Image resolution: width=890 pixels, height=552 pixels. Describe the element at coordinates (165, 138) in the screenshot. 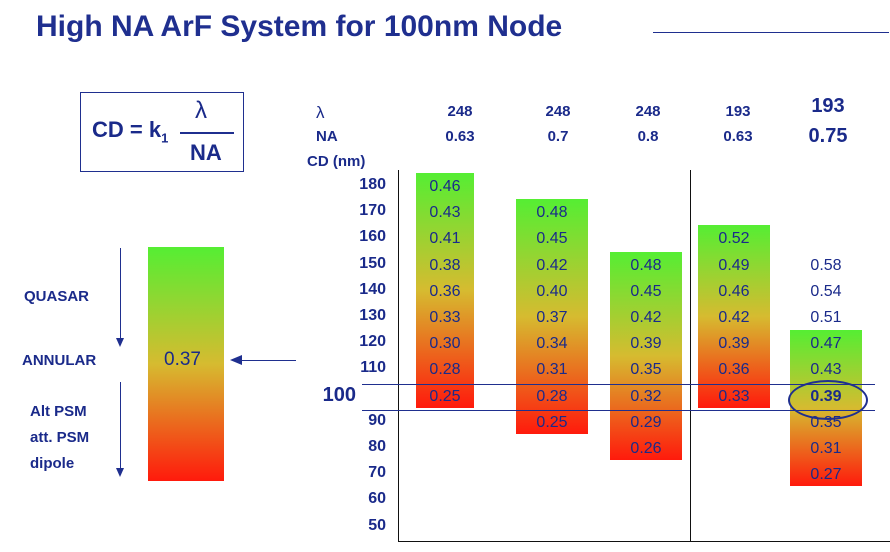

I see `formula-subscript: 1` at that location.